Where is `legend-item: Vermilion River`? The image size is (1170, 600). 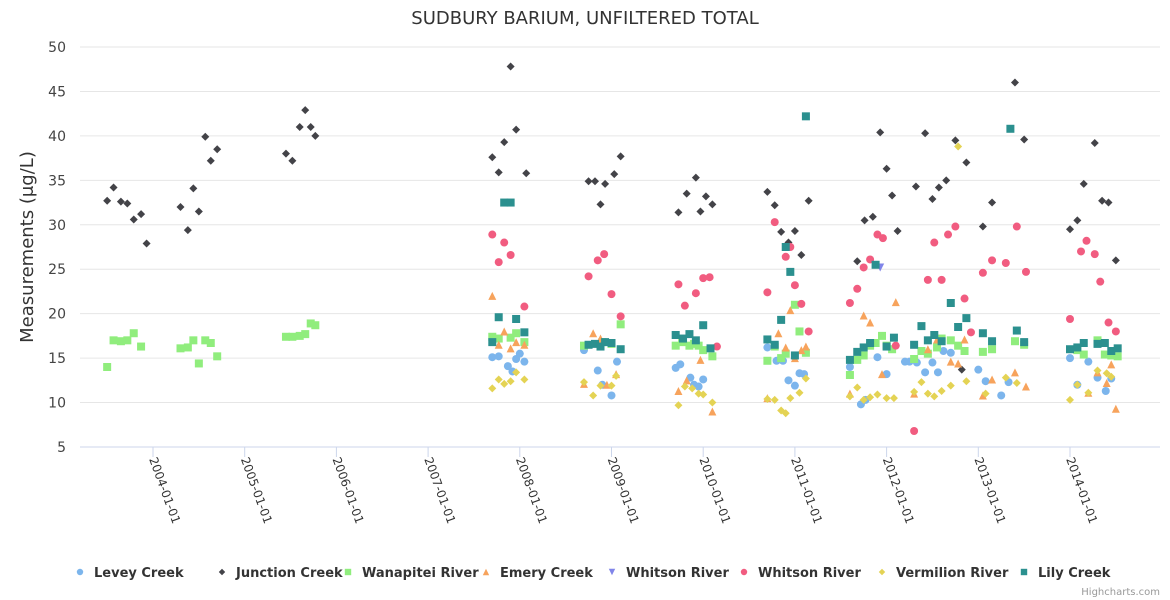
legend-item: Vermilion River is located at coordinates (943, 573).